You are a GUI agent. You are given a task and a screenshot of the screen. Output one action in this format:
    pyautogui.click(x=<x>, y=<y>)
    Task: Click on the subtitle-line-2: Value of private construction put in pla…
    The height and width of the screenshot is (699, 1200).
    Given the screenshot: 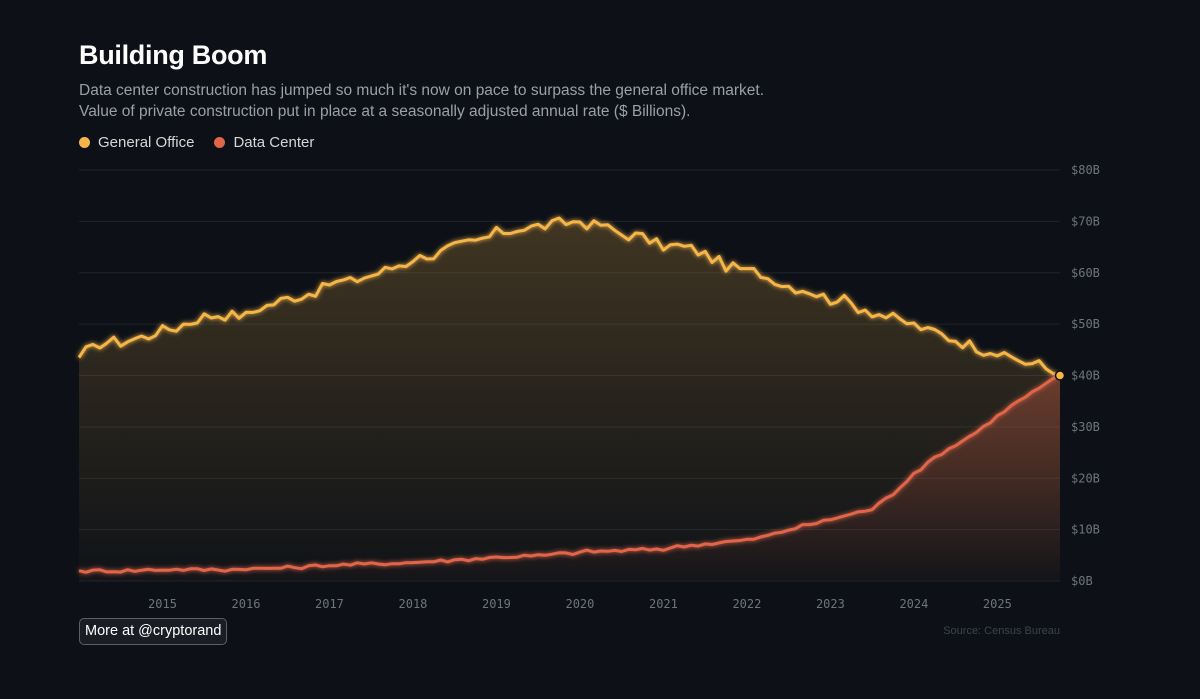 What is the action you would take?
    pyautogui.click(x=385, y=111)
    